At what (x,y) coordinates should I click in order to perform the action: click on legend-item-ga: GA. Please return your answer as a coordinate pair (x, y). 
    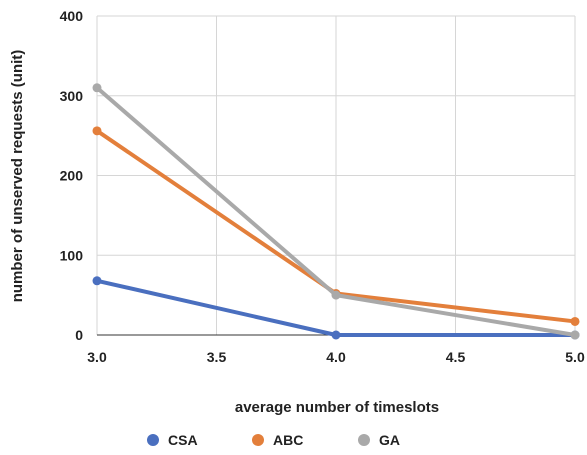
    Looking at the image, I should click on (379, 440).